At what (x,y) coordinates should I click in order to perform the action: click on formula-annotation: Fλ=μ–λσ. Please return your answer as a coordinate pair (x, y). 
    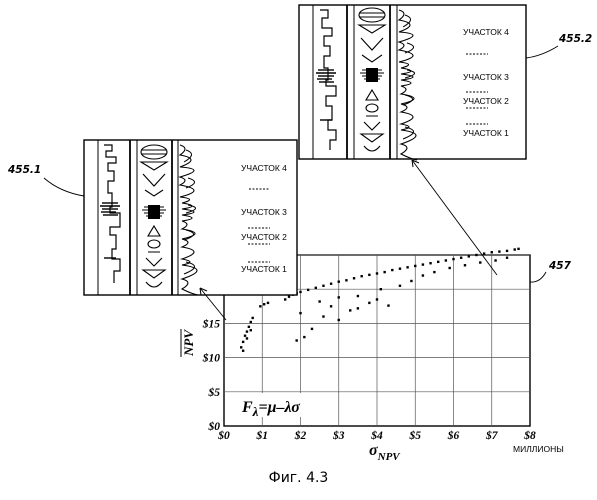
    Looking at the image, I should click on (277, 406).